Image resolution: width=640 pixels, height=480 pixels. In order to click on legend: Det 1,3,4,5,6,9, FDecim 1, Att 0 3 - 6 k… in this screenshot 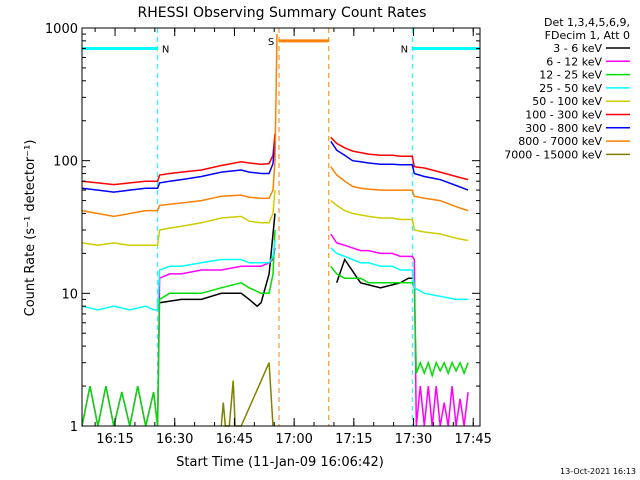, I will do `click(567, 88)`.